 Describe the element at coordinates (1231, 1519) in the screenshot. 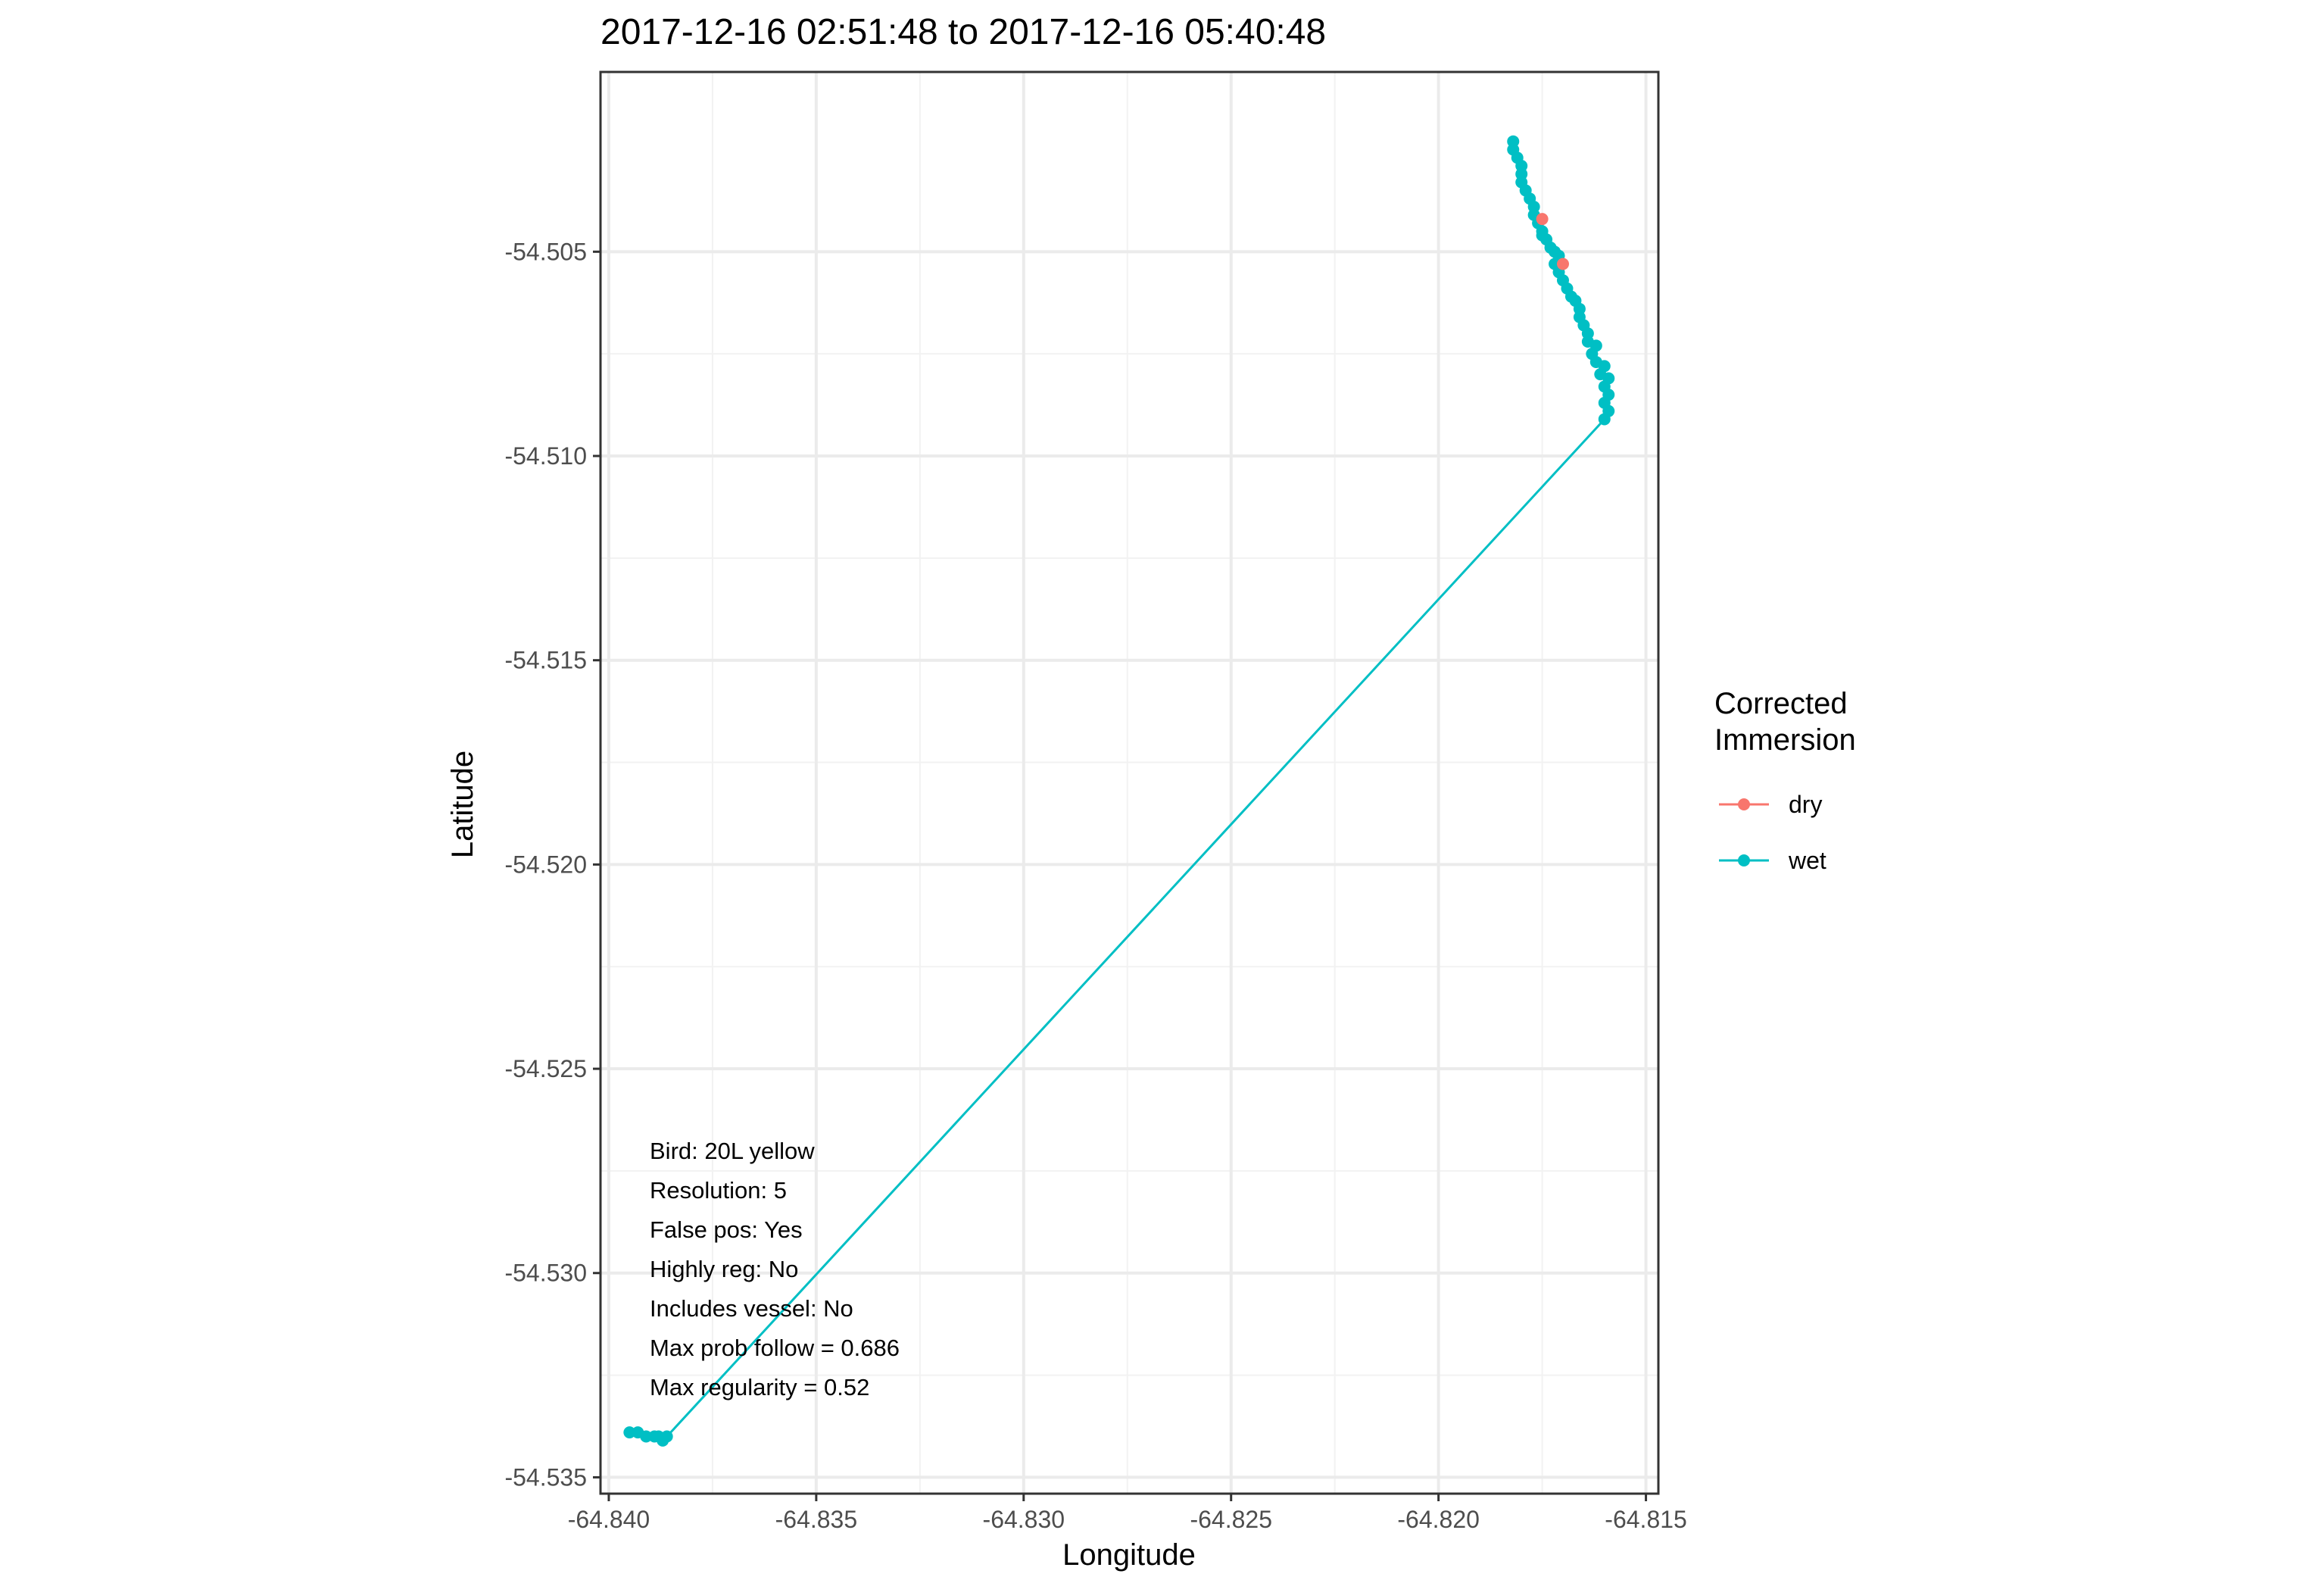

I see `x-tick-label: -64.825` at that location.